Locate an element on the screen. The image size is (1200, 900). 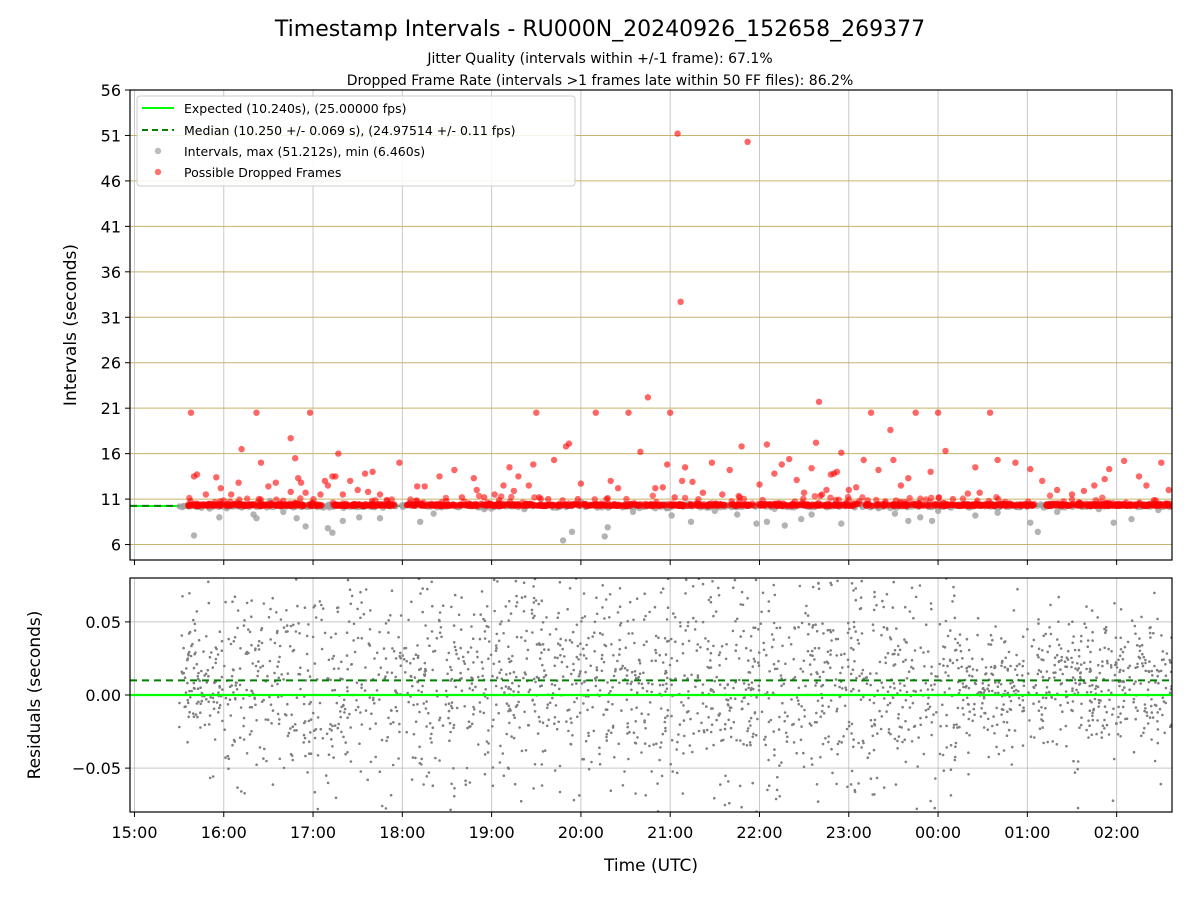
interval-point is located at coordinates (380, 518).